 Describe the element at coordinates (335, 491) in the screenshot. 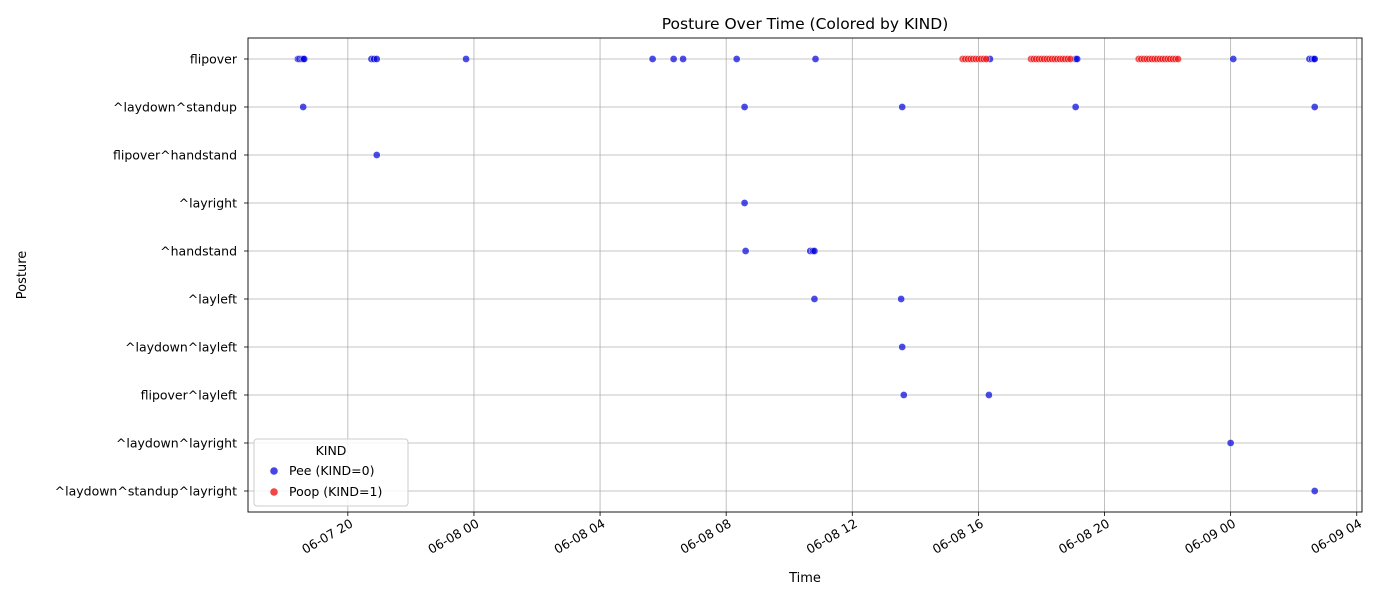

I see `legend-label-poop: Poop (KIND=1)` at that location.